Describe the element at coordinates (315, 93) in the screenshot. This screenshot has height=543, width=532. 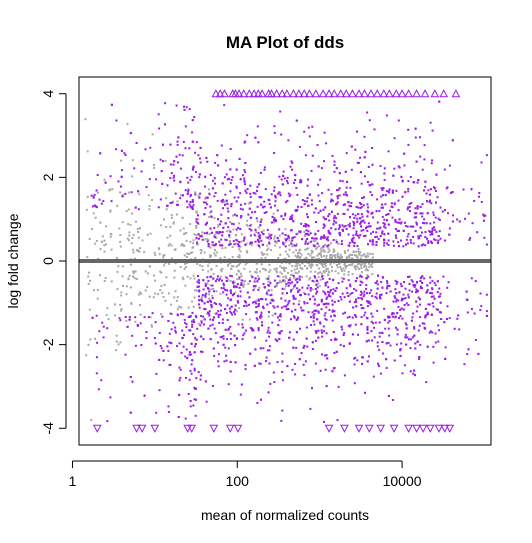
I see `out-of-range-up-marker` at that location.